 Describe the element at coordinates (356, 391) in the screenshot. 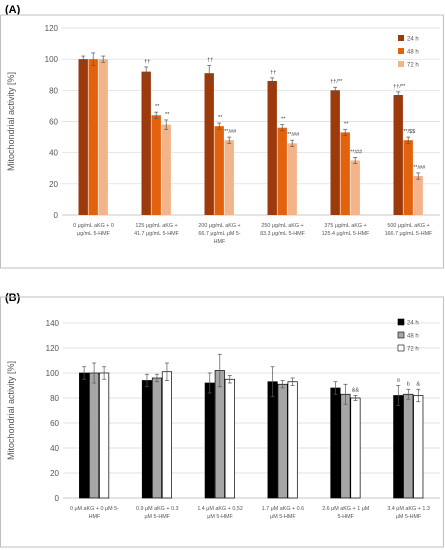

I see `significance-label: &&` at that location.